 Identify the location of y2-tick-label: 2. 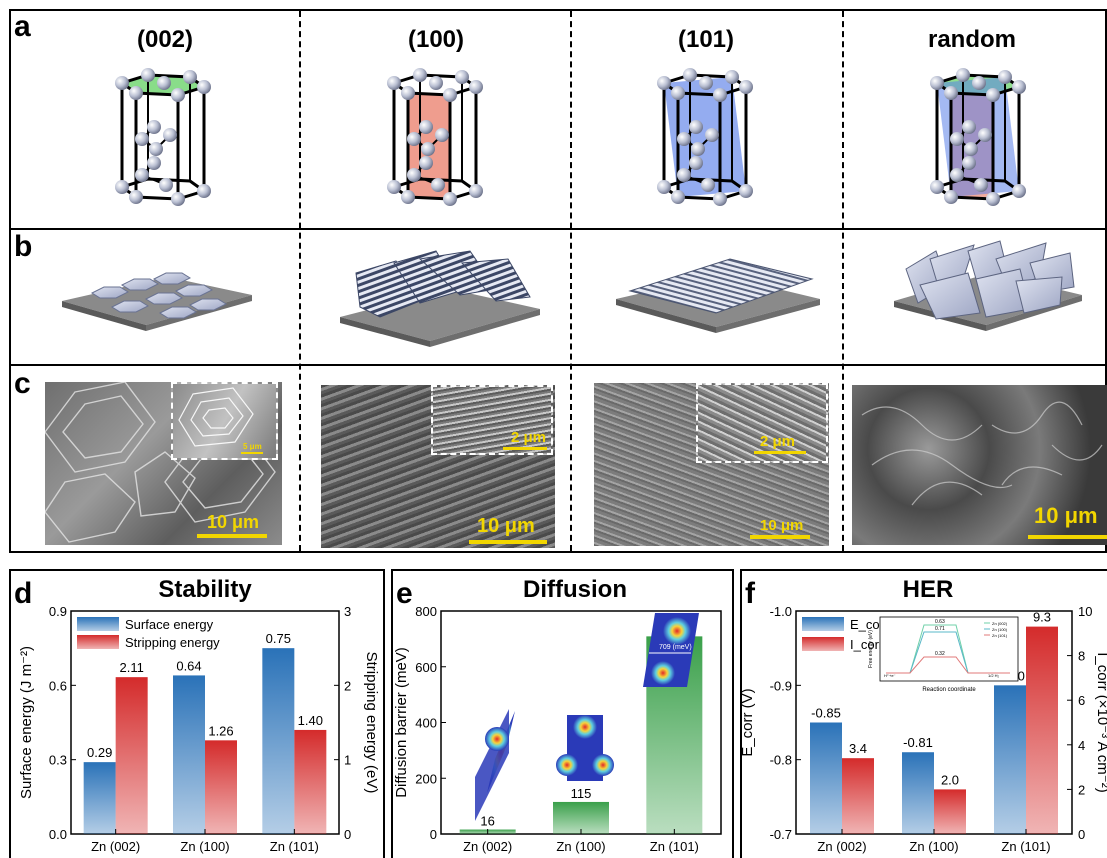
(1081, 789).